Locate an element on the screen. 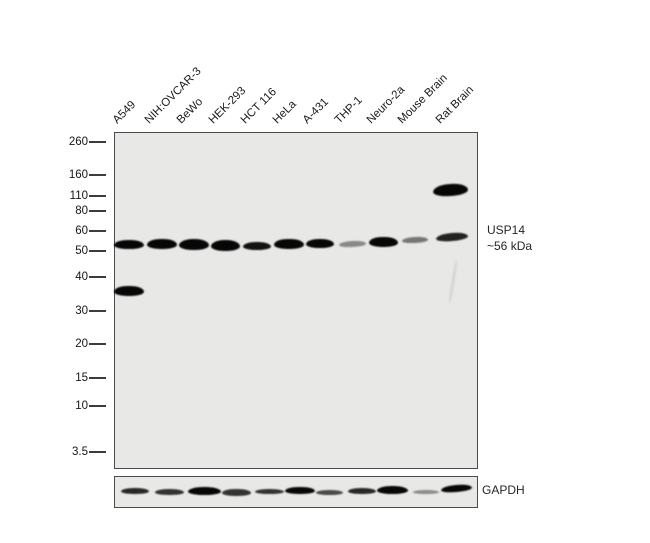 The height and width of the screenshot is (543, 650). marker-row: 10 is located at coordinates (82, 406).